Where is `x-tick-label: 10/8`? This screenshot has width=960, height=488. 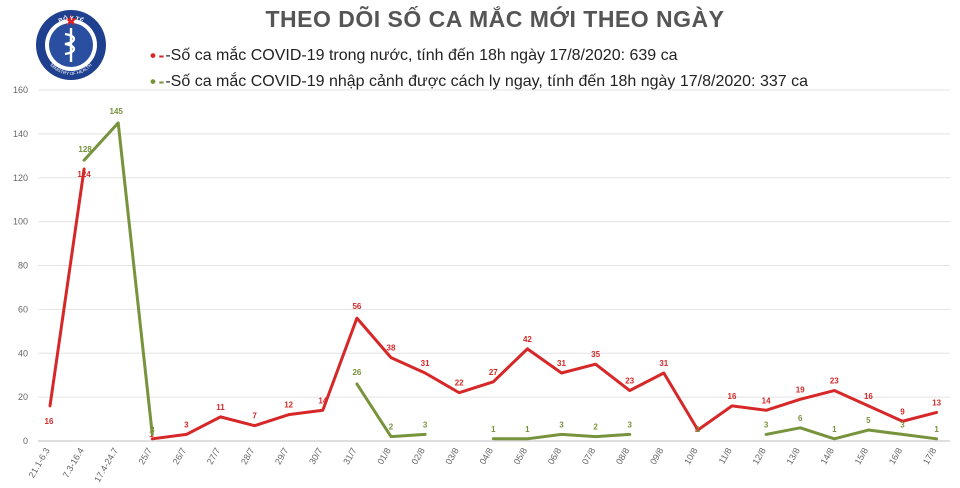 x-tick-label: 10/8 is located at coordinates (690, 456).